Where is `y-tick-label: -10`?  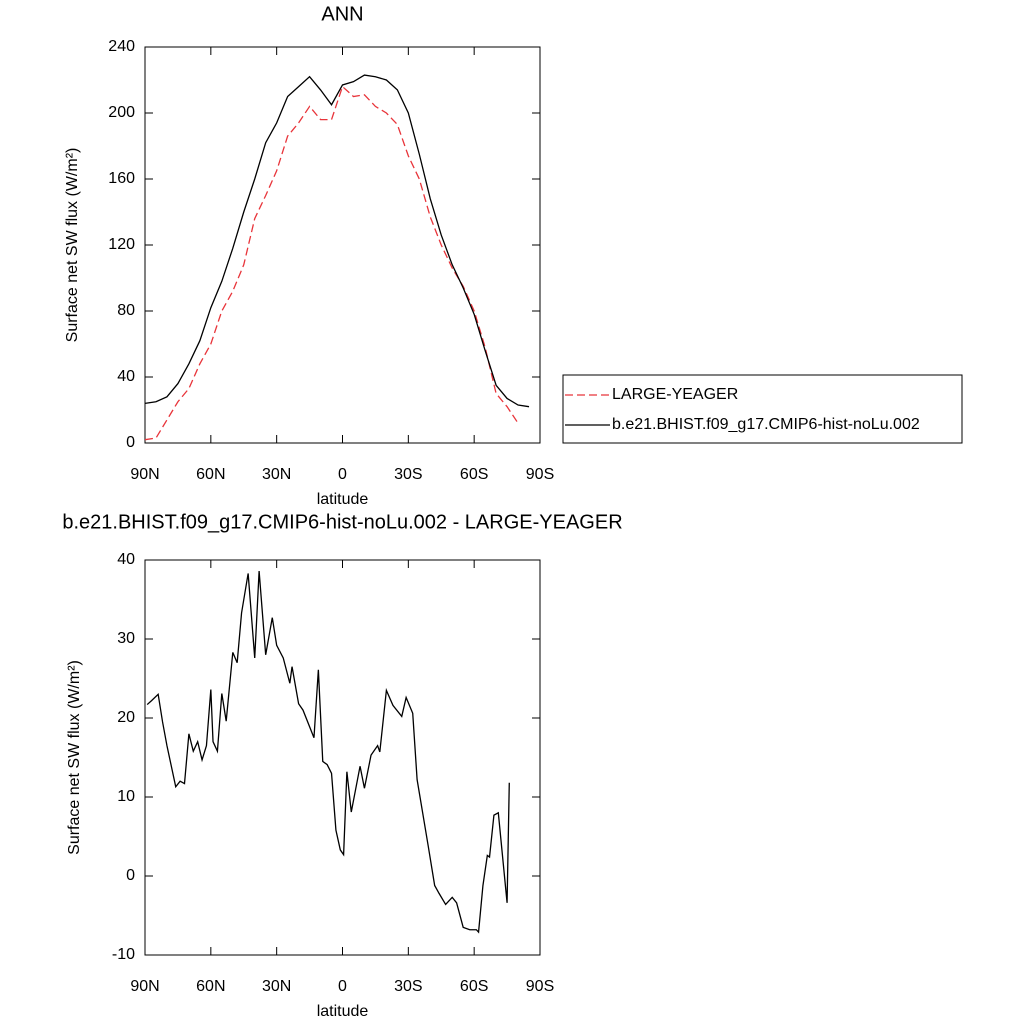
y-tick-label: -10 is located at coordinates (123, 954).